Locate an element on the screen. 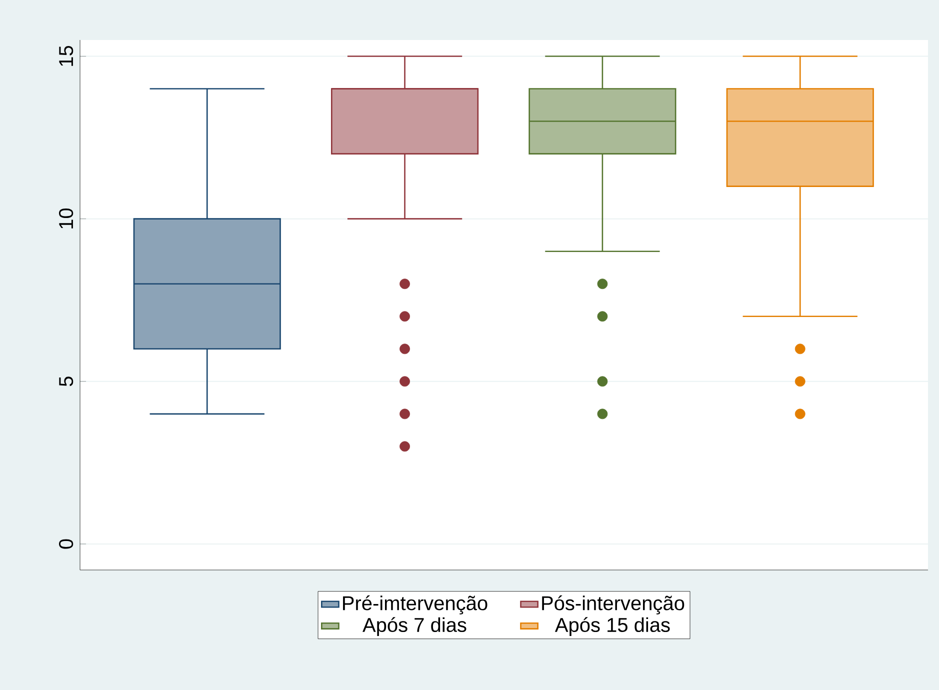 This screenshot has width=939, height=690. y-tick-label: 15 is located at coordinates (66, 56).